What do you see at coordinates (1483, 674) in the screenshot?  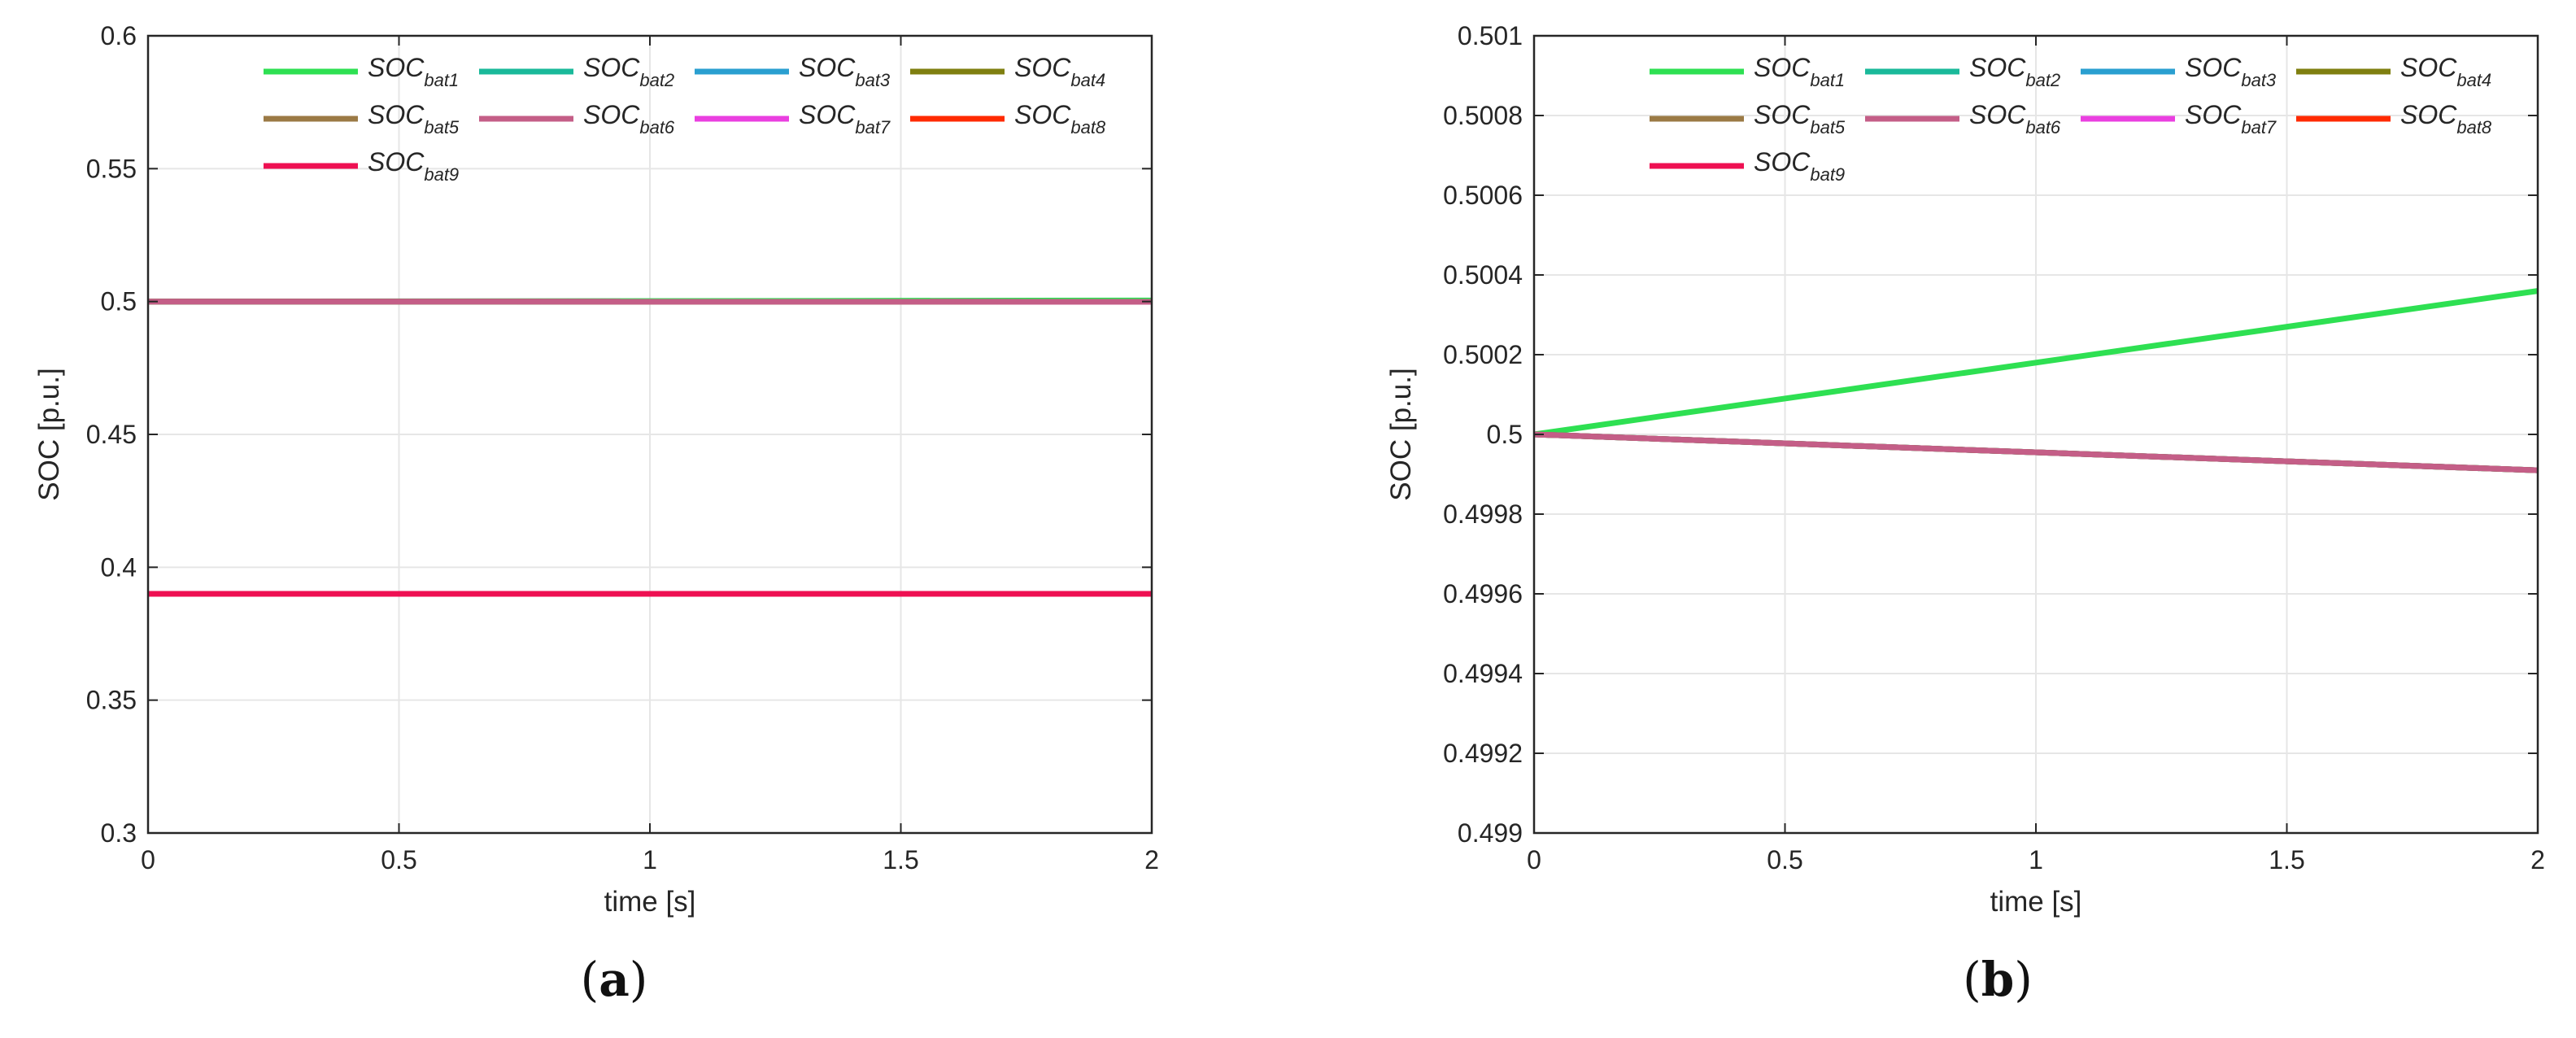 I see `y-tick-label: 0.4994` at bounding box center [1483, 674].